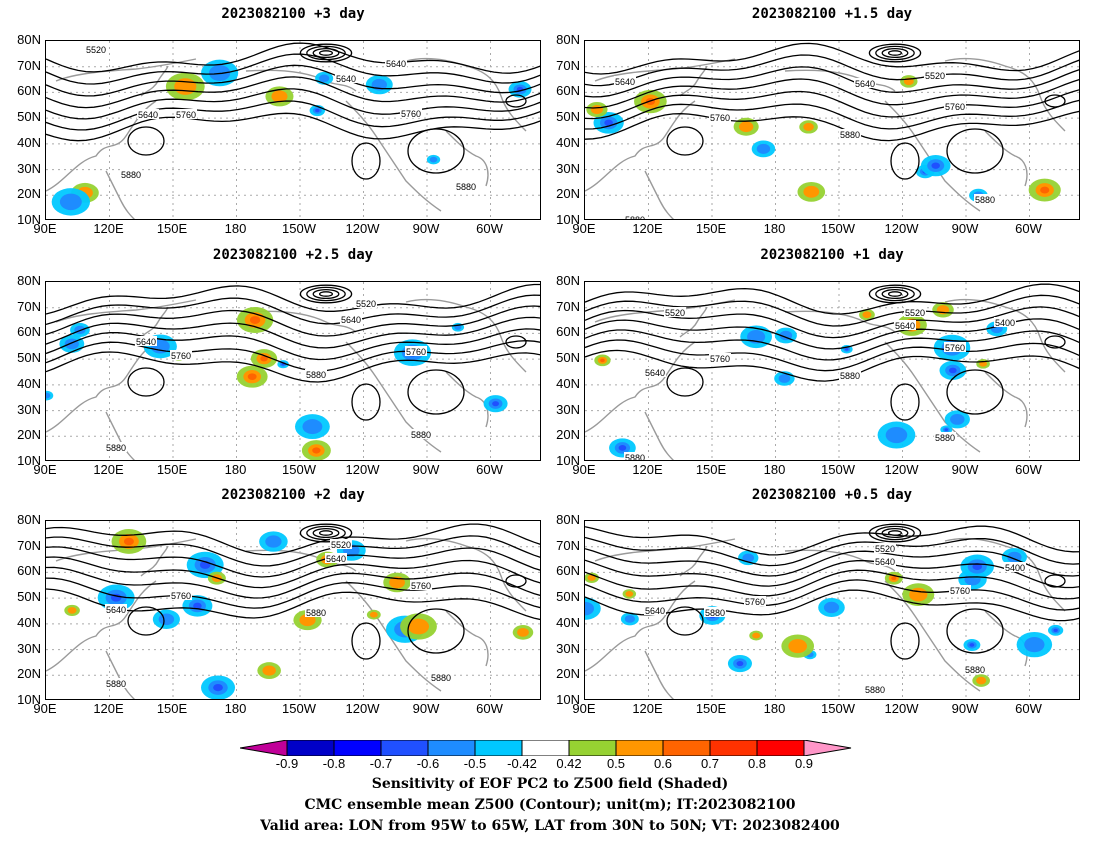  I want to click on panel-title: 2023082100 +0.5 day, so click(832, 495).